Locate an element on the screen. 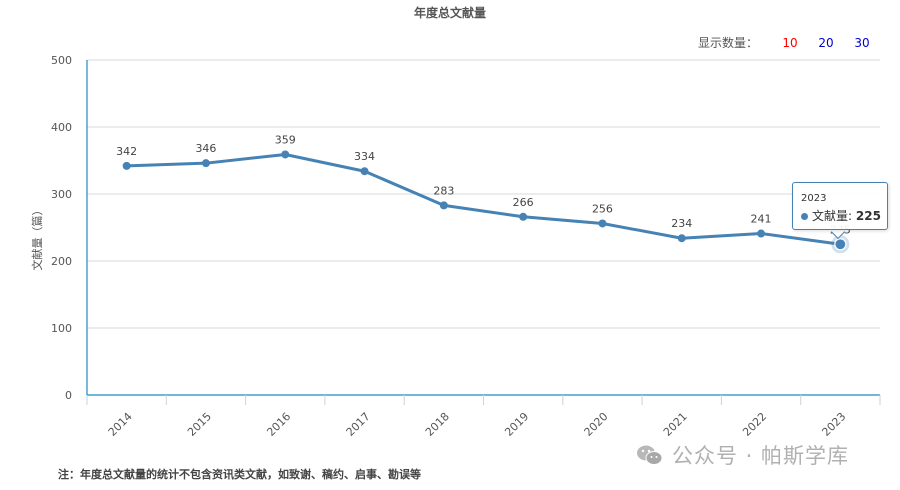 The image size is (900, 490). y-tick-label: 500 is located at coordinates (61, 60).